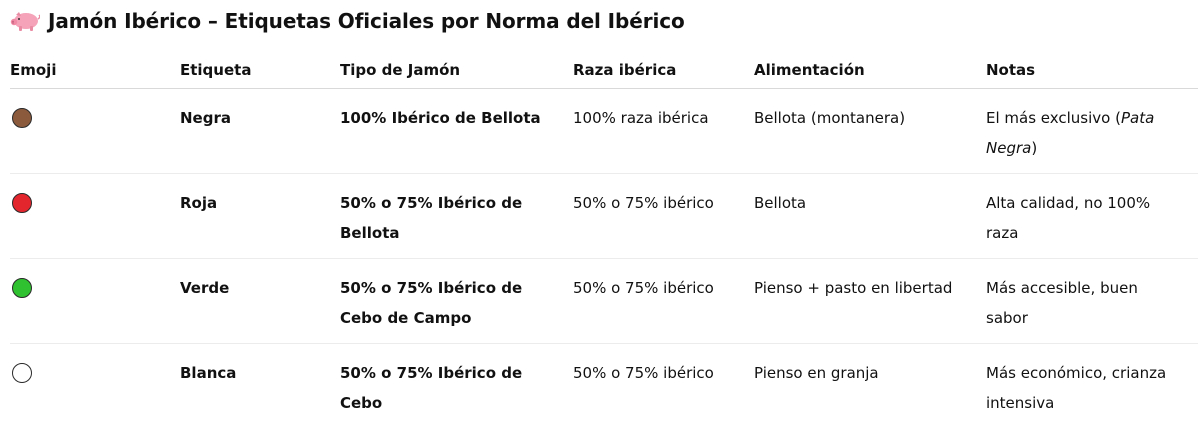  What do you see at coordinates (260, 70) in the screenshot?
I see `col-header-etiqueta: Etiqueta` at bounding box center [260, 70].